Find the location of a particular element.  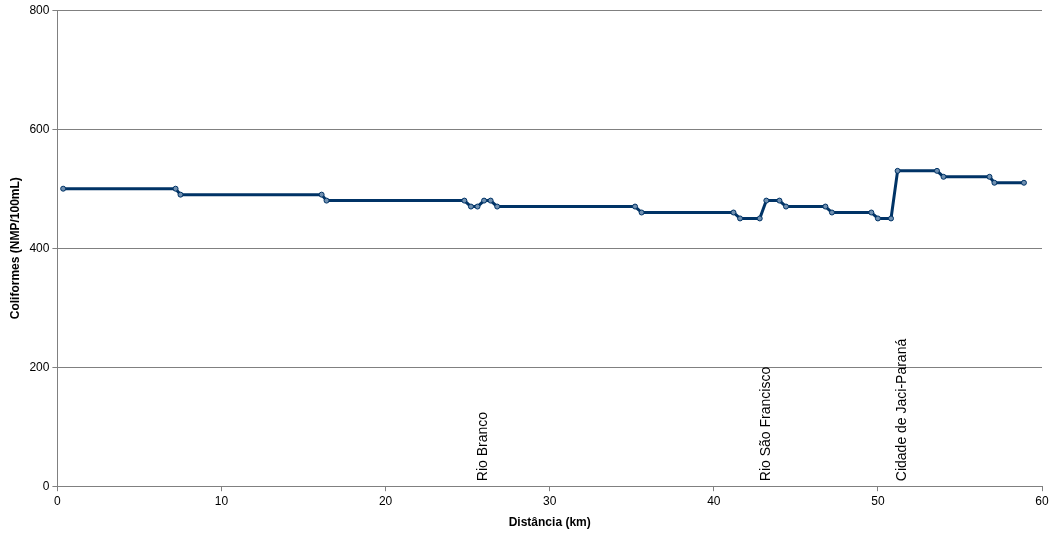

y-tick-label: 400 is located at coordinates (39, 247).